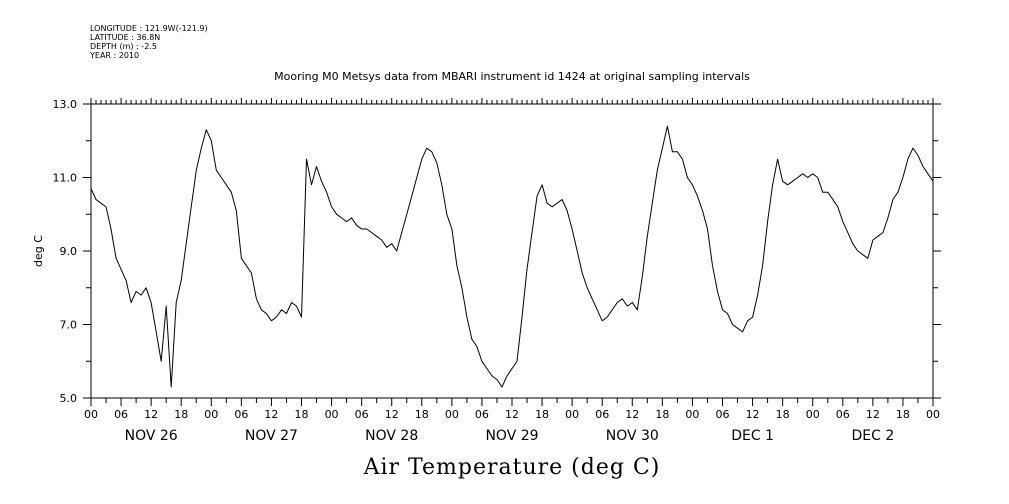 The height and width of the screenshot is (504, 1009). What do you see at coordinates (872, 436) in the screenshot?
I see `x-day-label: DEC 2` at bounding box center [872, 436].